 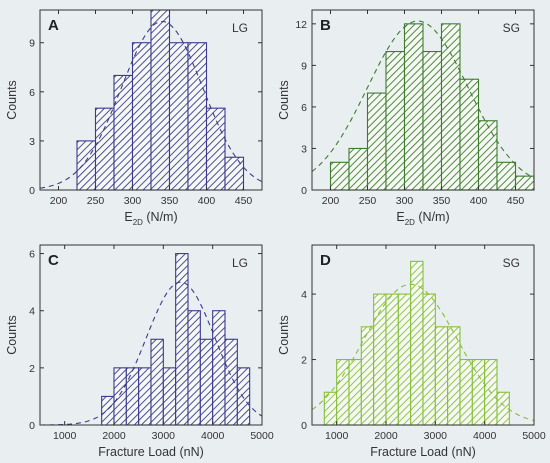 What do you see at coordinates (32, 369) in the screenshot?
I see `y-tick-label-c-1: 2` at bounding box center [32, 369].